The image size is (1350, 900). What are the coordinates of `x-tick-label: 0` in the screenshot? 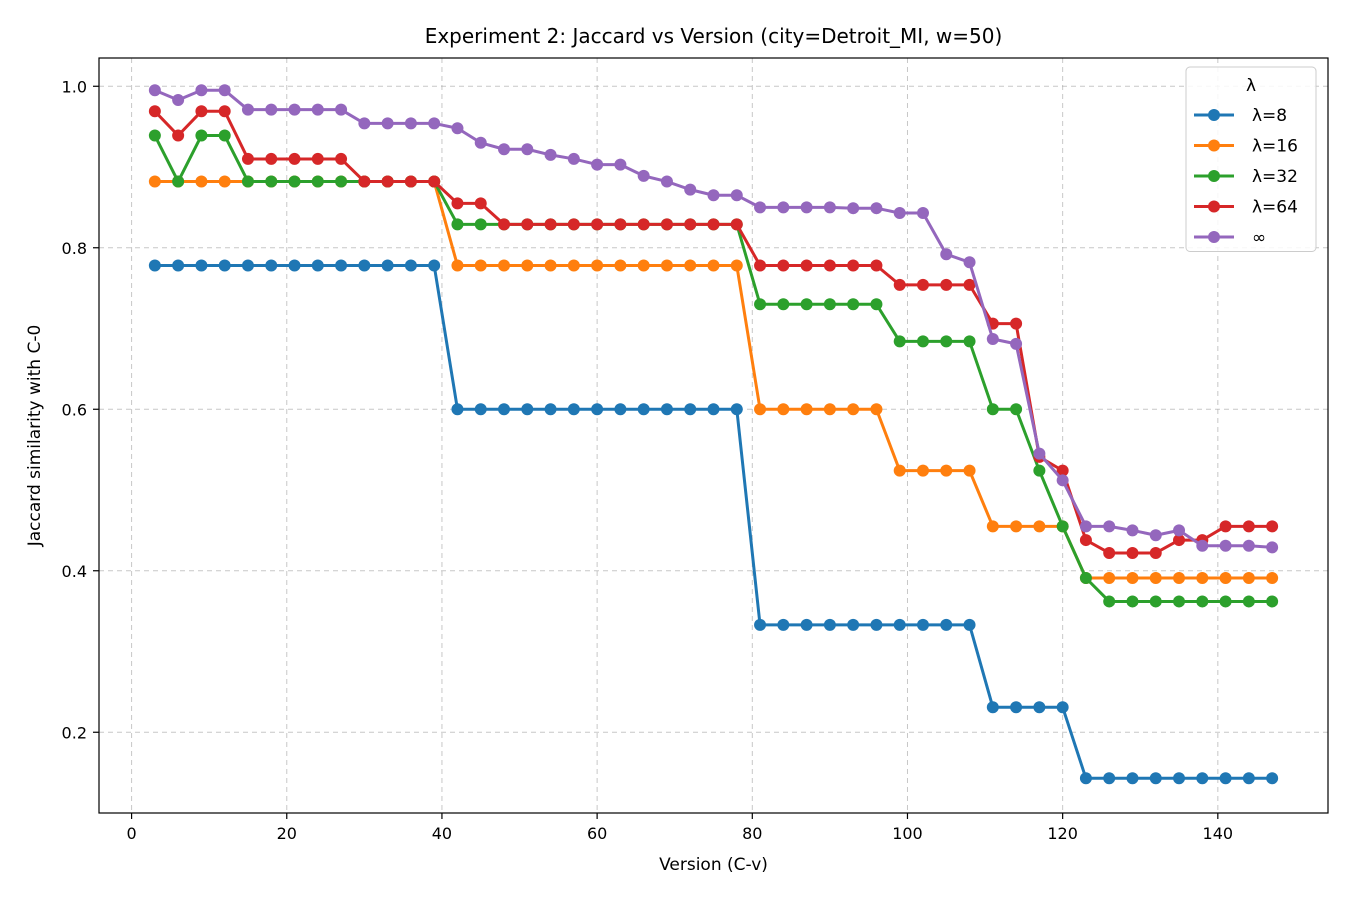 It's located at (131, 833).